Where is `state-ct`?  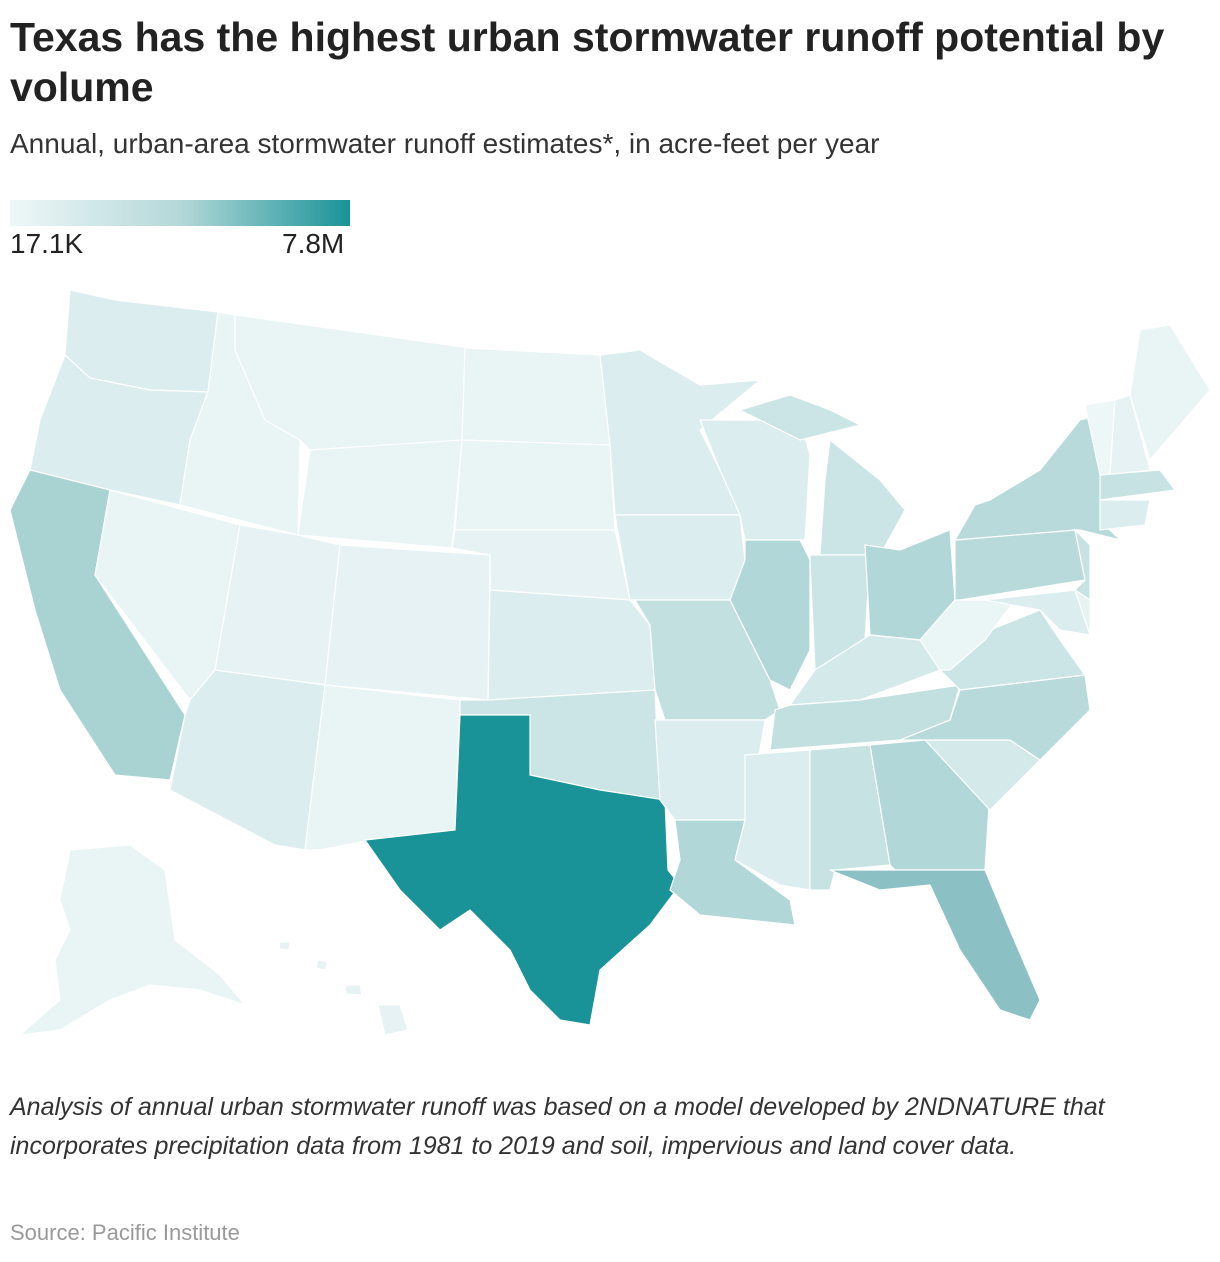 state-ct is located at coordinates (1125, 515).